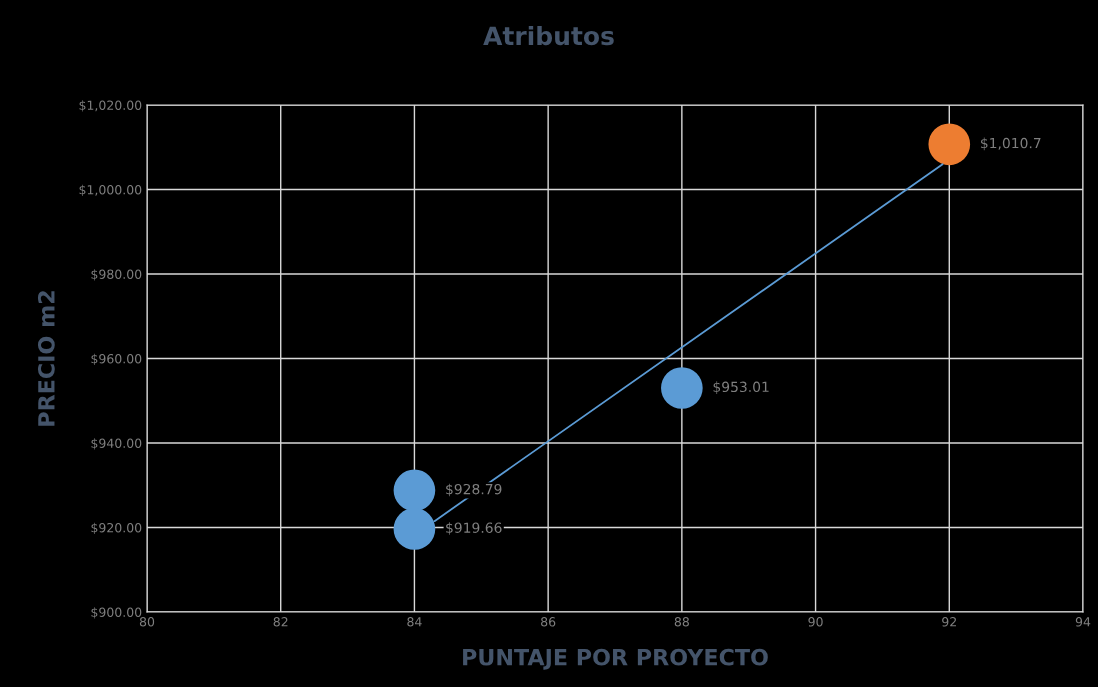 Image resolution: width=1098 pixels, height=687 pixels. What do you see at coordinates (414, 622) in the screenshot?
I see `x-tick-label: 84` at bounding box center [414, 622].